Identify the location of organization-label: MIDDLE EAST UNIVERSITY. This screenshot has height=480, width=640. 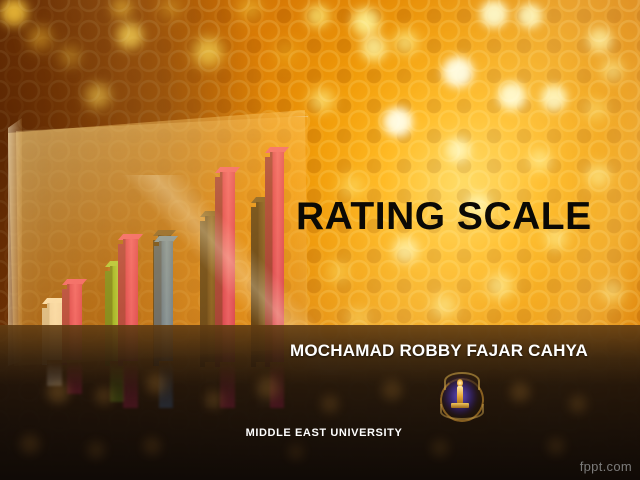
(324, 433).